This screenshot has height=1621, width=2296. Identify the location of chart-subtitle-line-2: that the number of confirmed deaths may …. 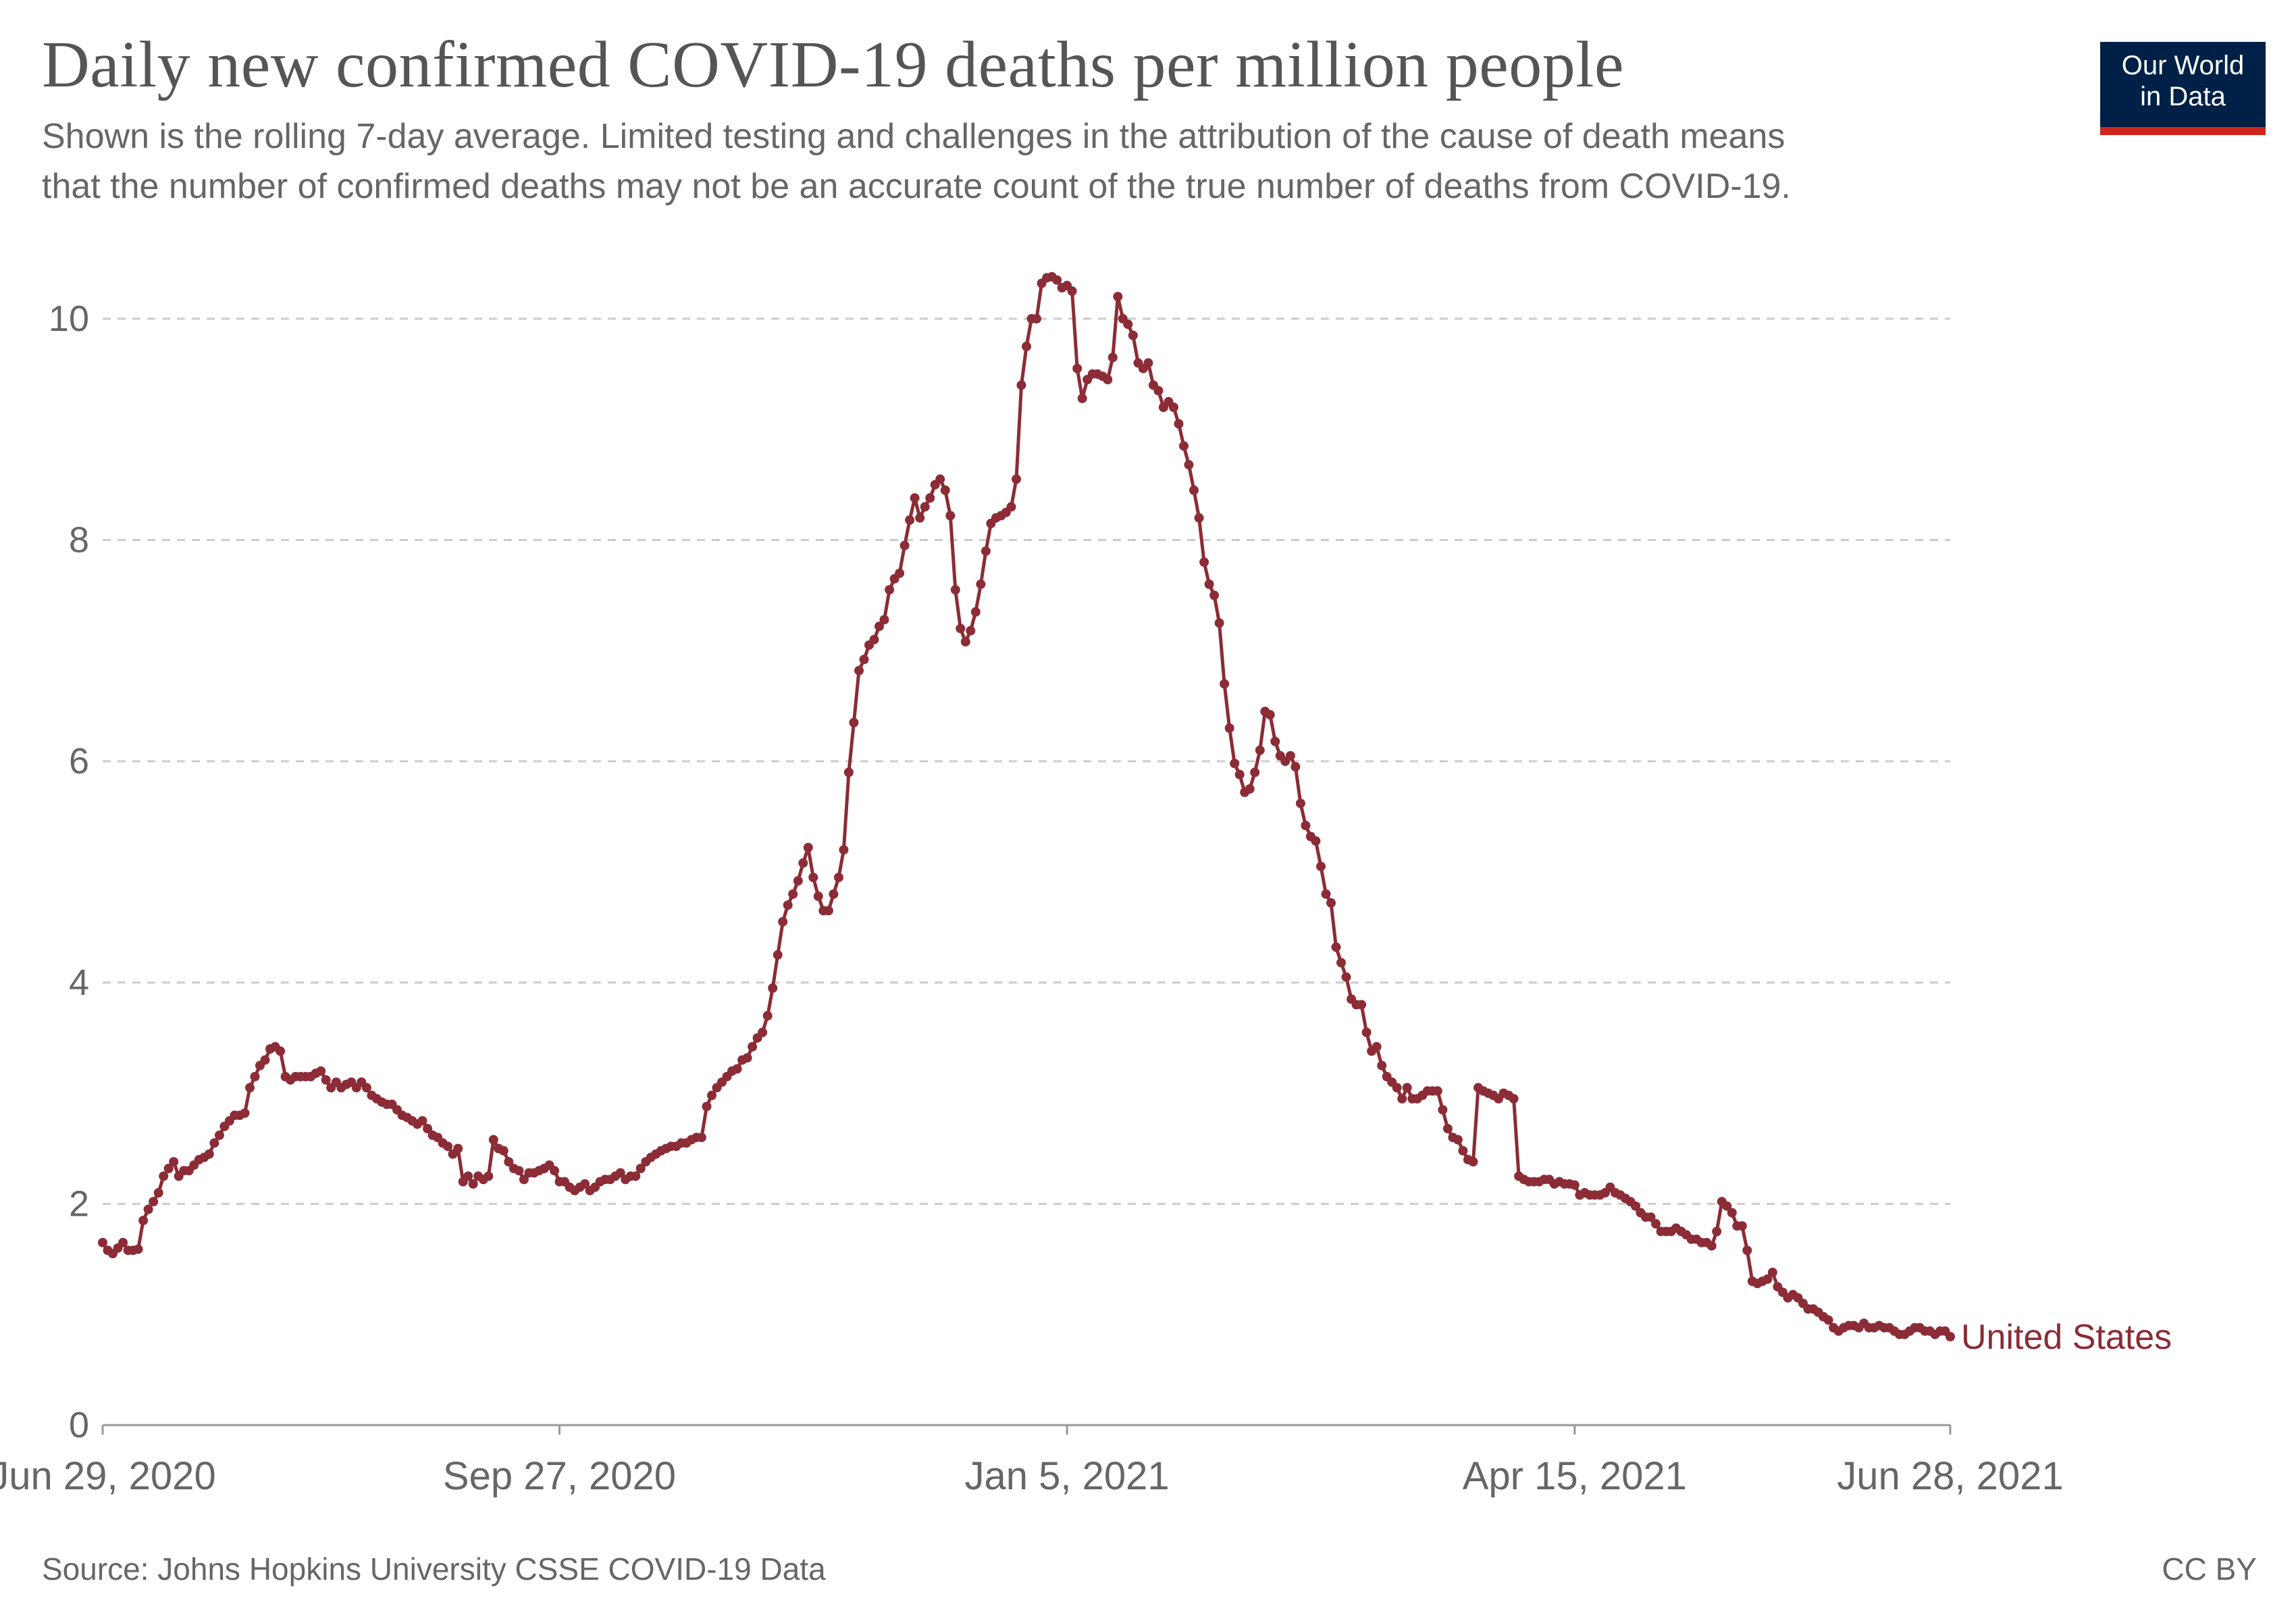
(916, 186).